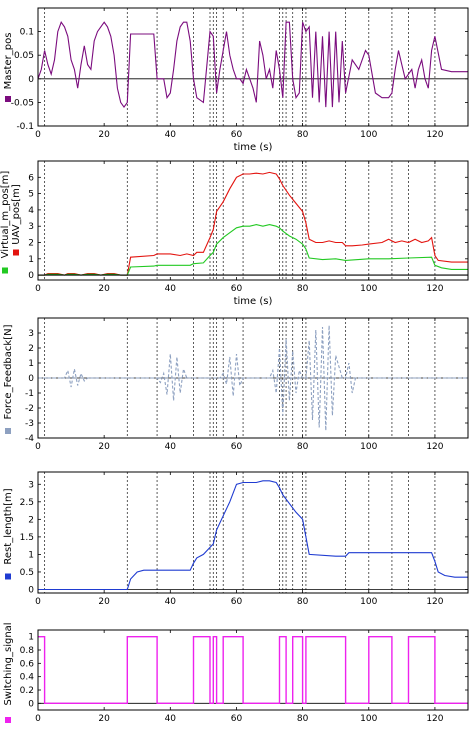 The width and height of the screenshot is (474, 736). I want to click on y-tick-label: -0.1, so click(25, 127).